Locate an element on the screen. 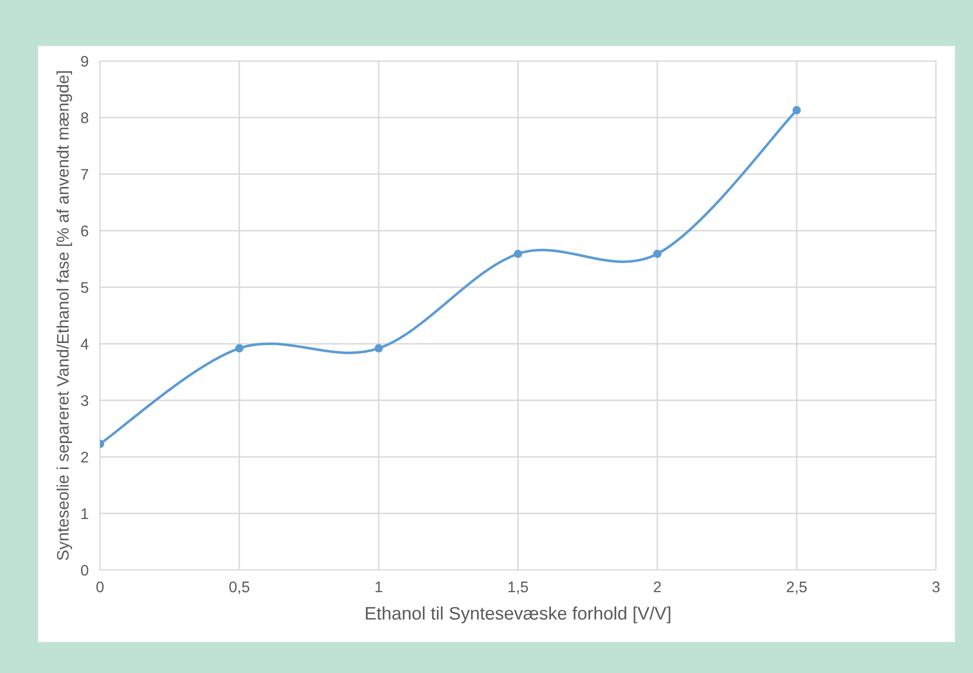  x-tick-label: 1 is located at coordinates (379, 587).